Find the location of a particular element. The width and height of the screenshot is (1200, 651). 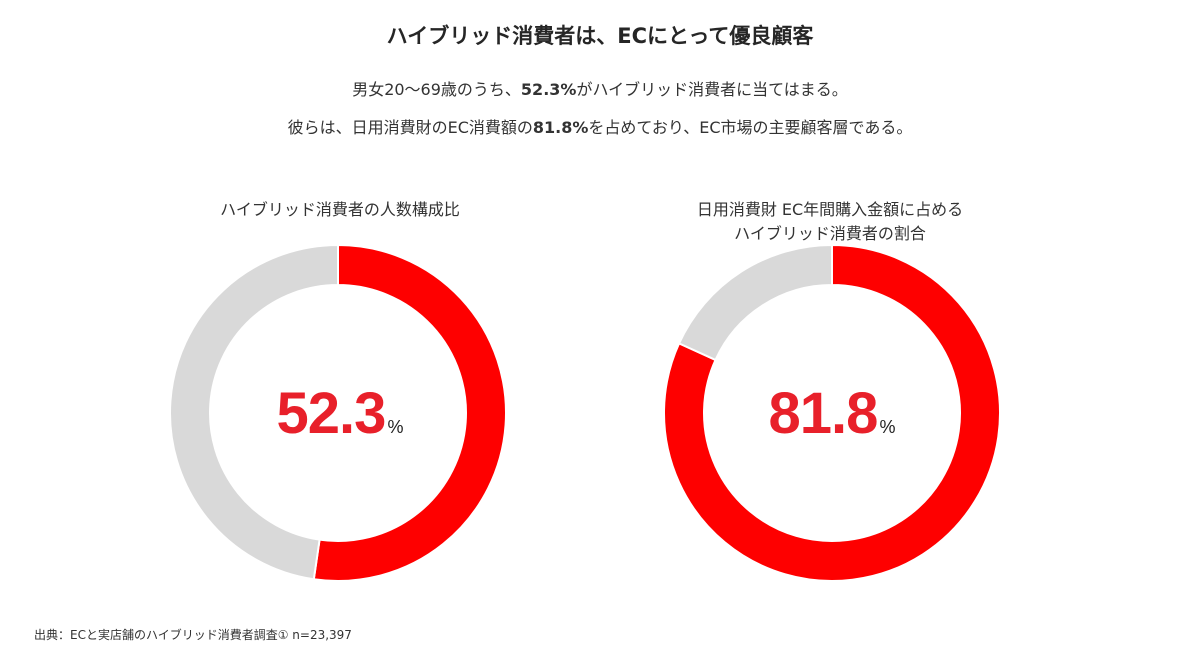

donut-right-title-line-2: ハイブリッド消費者の割合 is located at coordinates (830, 233).